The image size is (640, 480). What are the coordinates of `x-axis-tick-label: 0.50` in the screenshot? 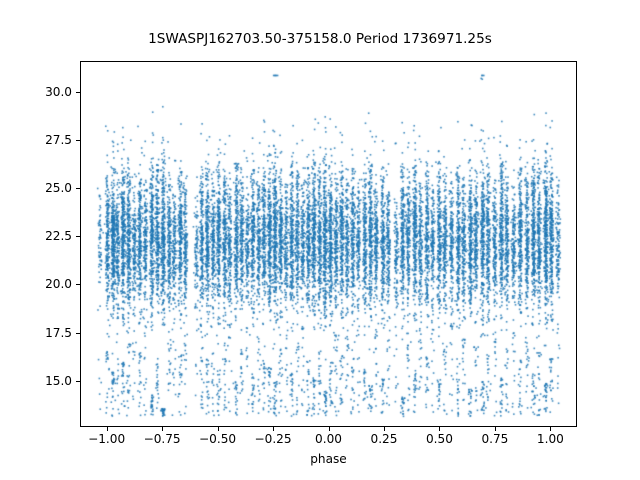 It's located at (439, 439).